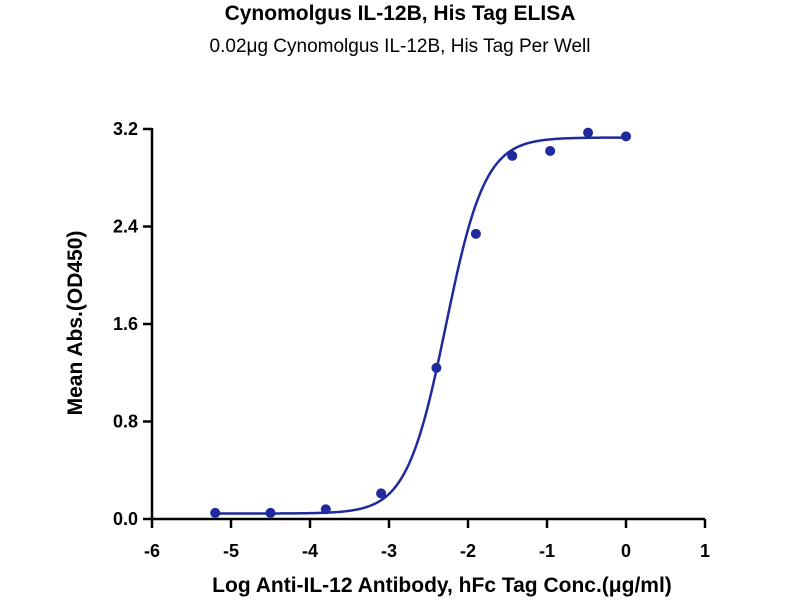 This screenshot has width=800, height=600. I want to click on y-tick-label: 1.6, so click(125, 324).